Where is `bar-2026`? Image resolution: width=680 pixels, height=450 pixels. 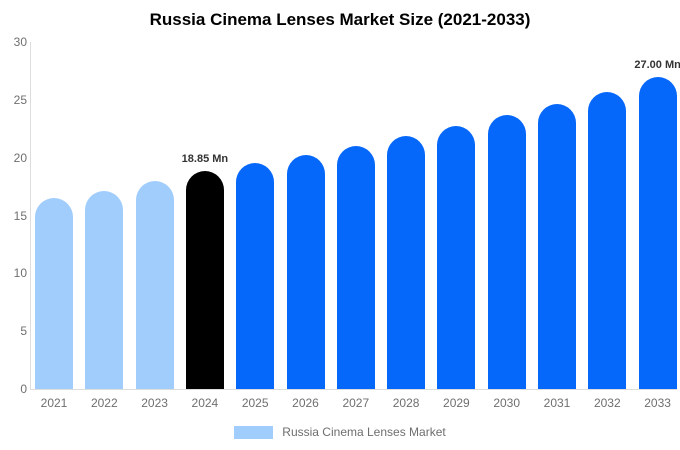
bar-2026 is located at coordinates (305, 271).